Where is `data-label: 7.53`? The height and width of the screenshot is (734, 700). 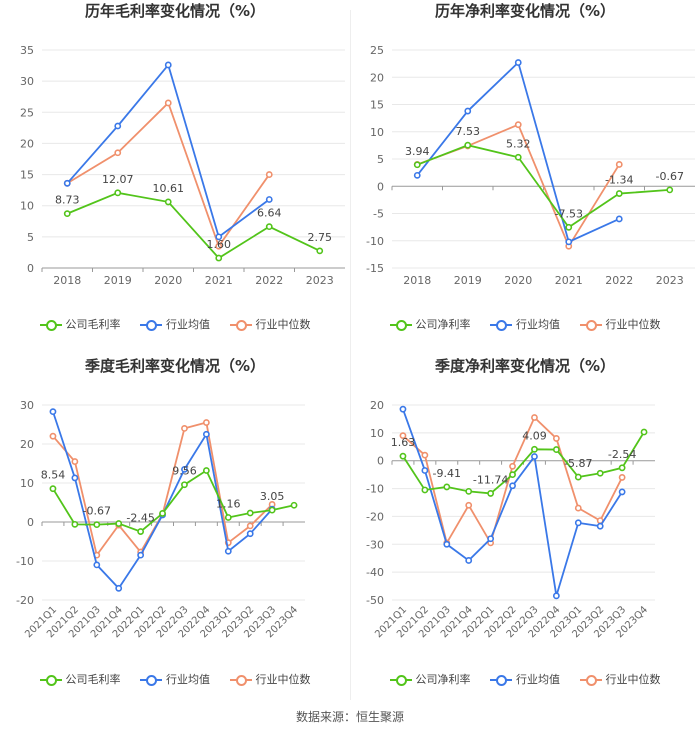 data-label: 7.53 is located at coordinates (468, 131).